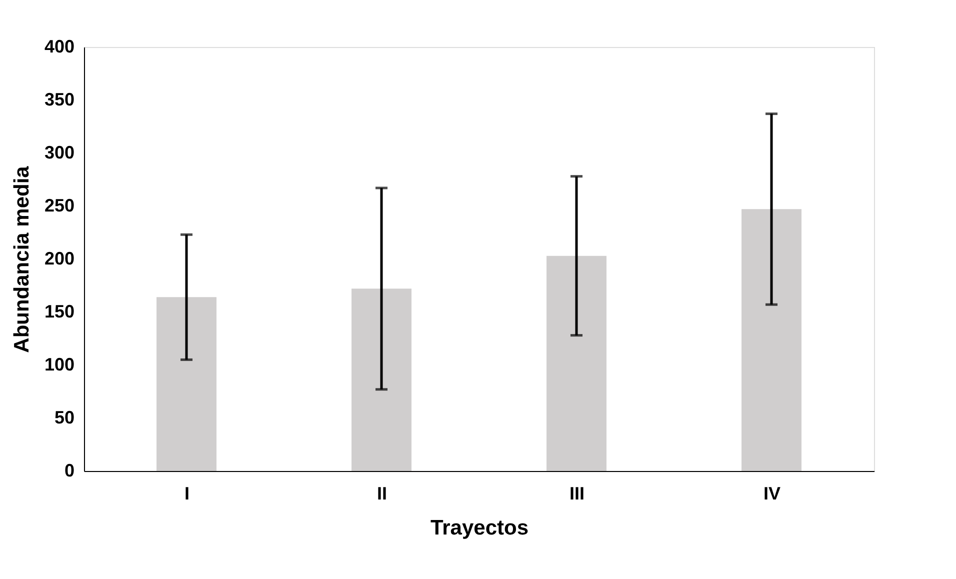 The height and width of the screenshot is (579, 956). What do you see at coordinates (69, 470) in the screenshot?
I see `y-tick-label: 0` at bounding box center [69, 470].